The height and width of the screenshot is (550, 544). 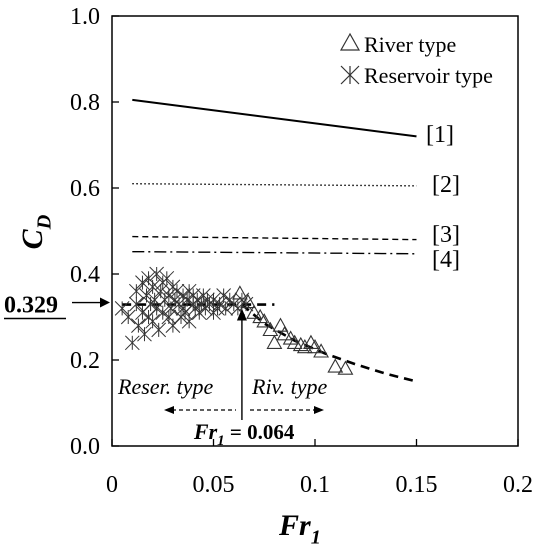 What do you see at coordinates (417, 485) in the screenshot?
I see `x-tick-label: 0.15` at bounding box center [417, 485].